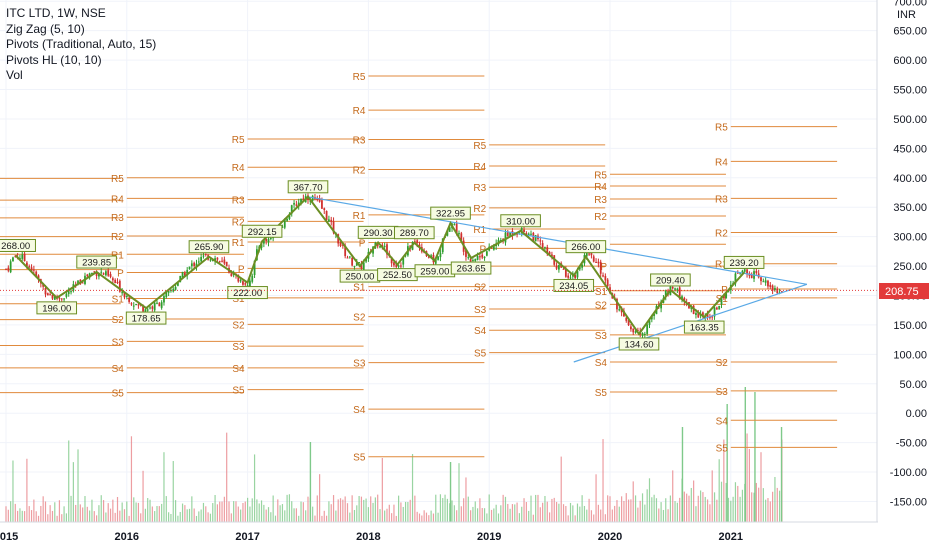  I want to click on y-tick-label: 400.00, so click(910, 179).